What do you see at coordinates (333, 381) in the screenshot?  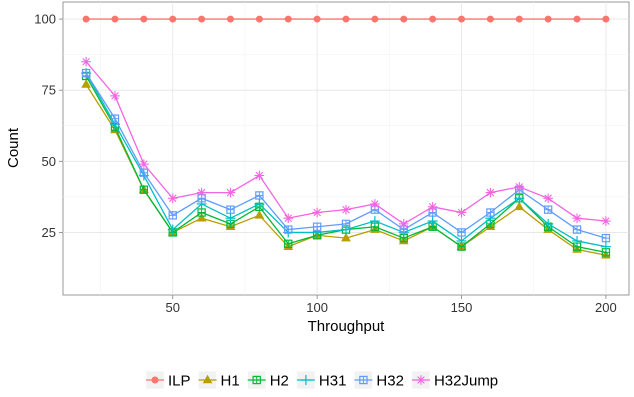 I see `legend-label-h31: H31` at bounding box center [333, 381].